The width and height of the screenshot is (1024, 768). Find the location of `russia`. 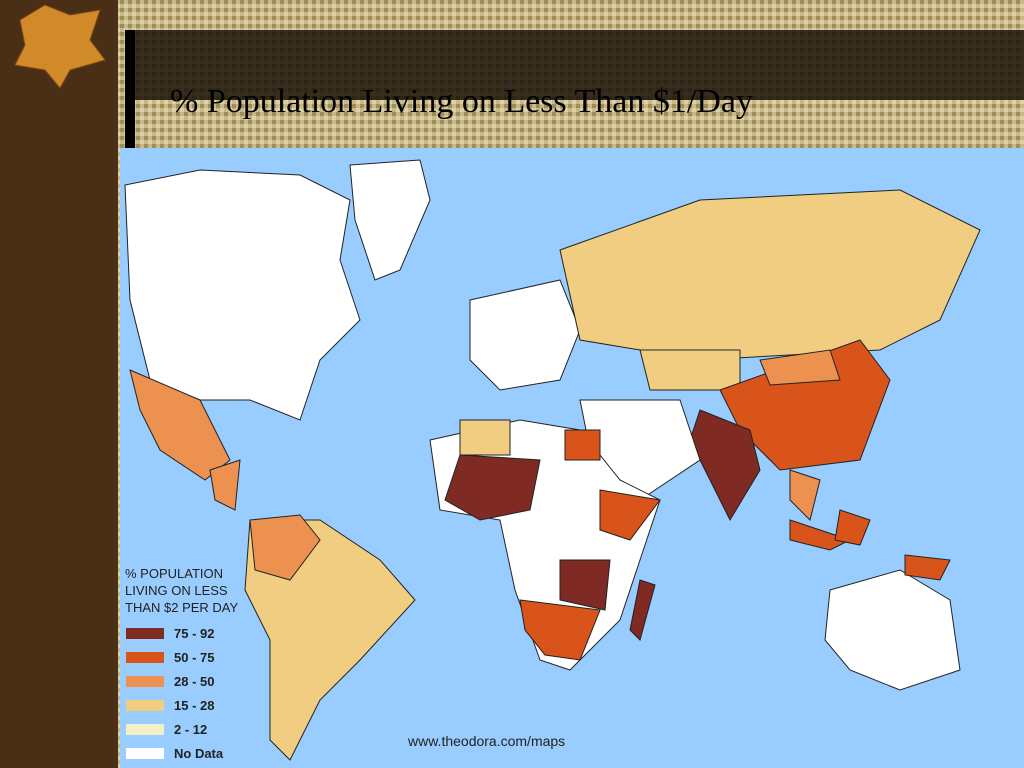

russia is located at coordinates (770, 275).